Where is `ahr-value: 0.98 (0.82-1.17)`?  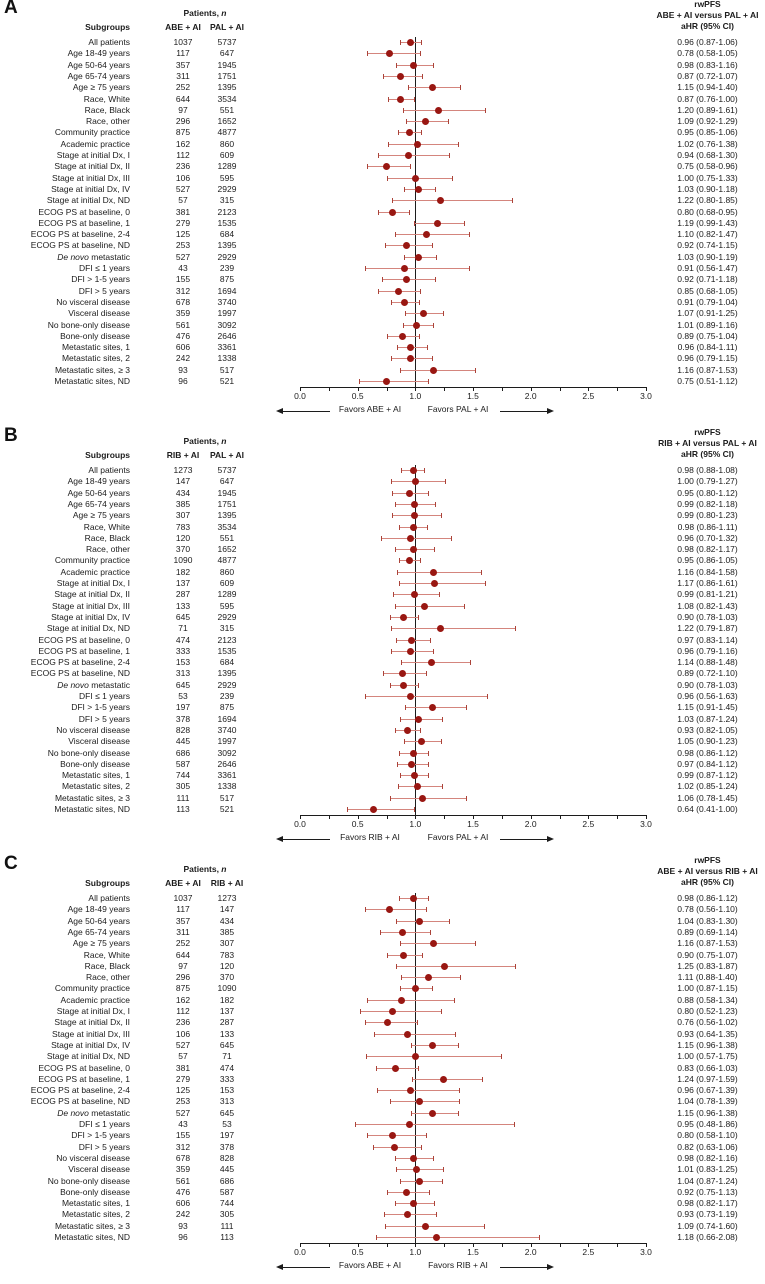 ahr-value: 0.98 (0.82-1.17) is located at coordinates (707, 549).